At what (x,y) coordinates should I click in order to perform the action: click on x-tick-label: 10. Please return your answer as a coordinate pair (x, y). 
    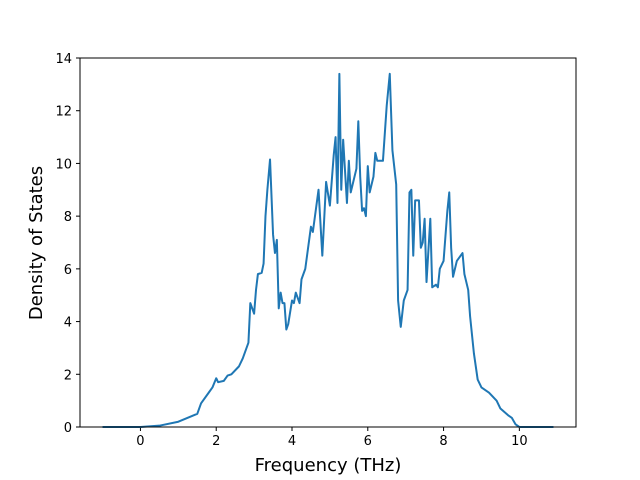
    Looking at the image, I should click on (519, 441).